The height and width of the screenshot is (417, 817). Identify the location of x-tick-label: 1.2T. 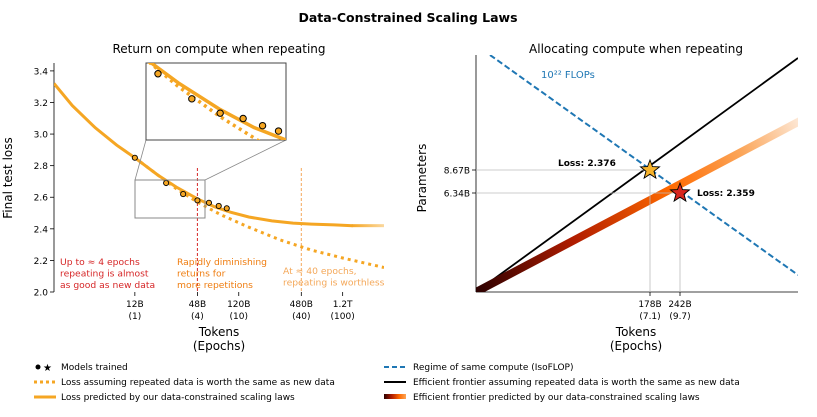
(343, 305).